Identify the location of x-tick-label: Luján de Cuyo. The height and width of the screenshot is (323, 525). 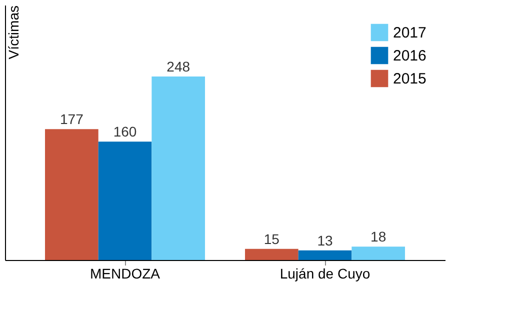
(325, 274).